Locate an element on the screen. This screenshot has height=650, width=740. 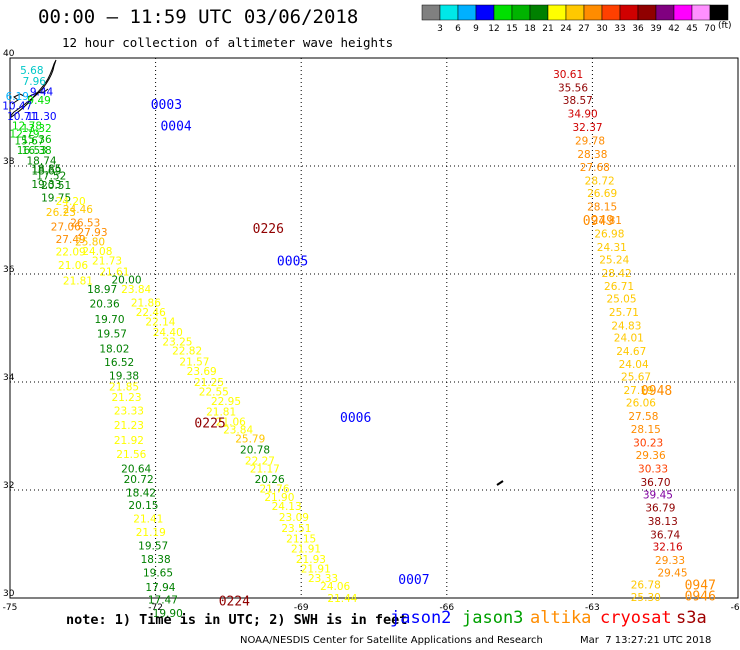
wave-height-value: 21.61 is located at coordinates (114, 272).